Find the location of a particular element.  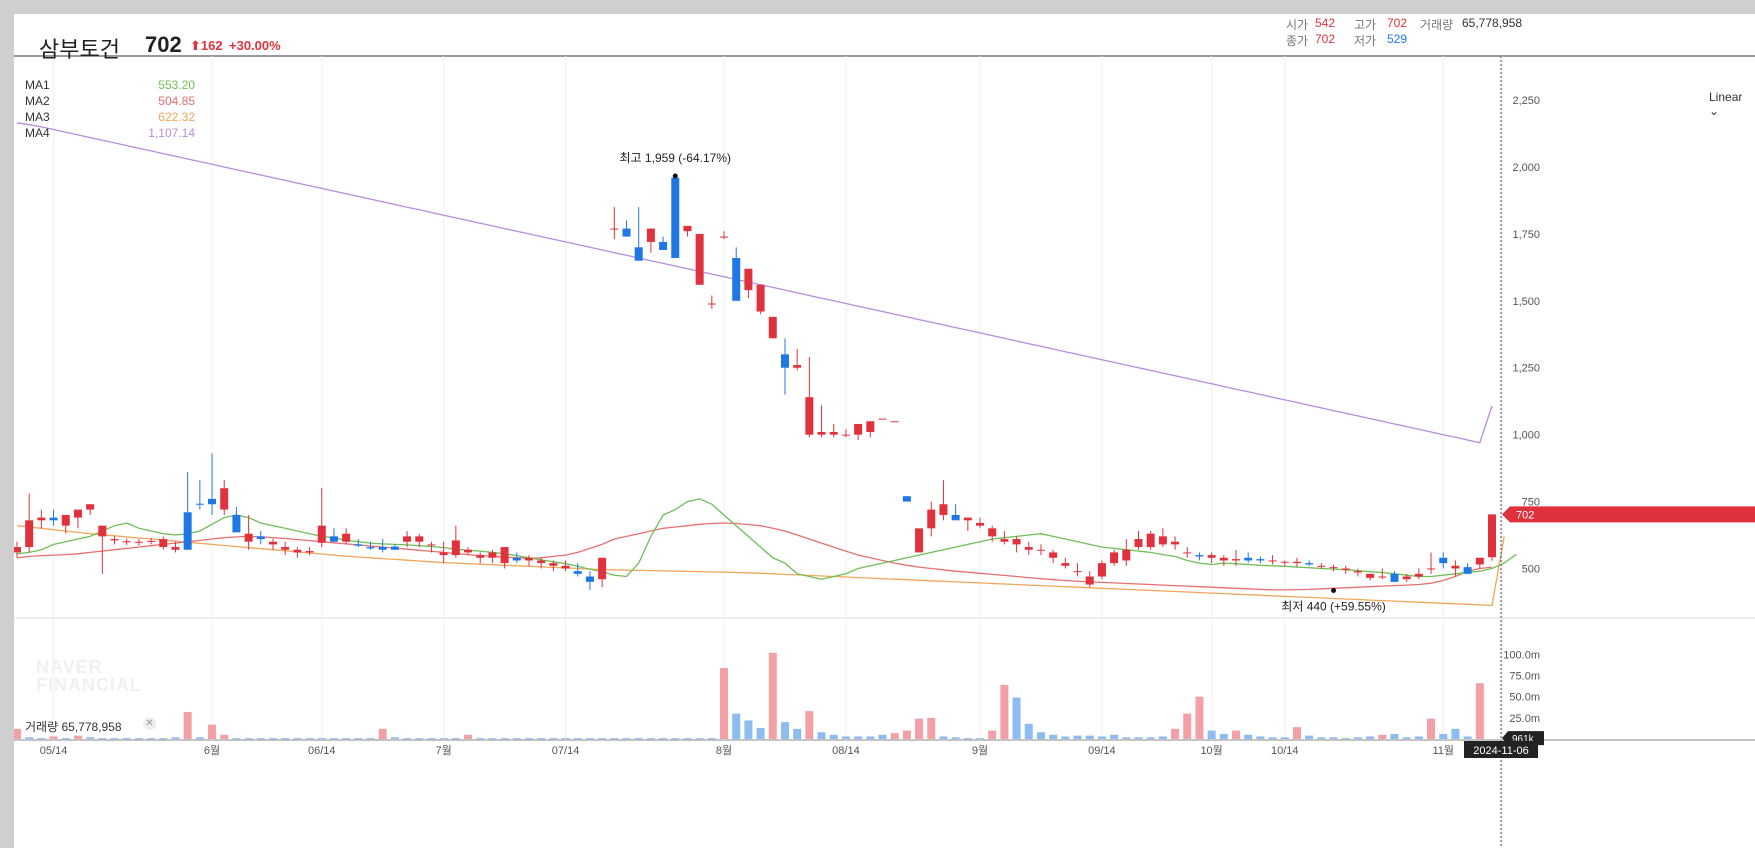

price-tick-label: 750 is located at coordinates (1531, 503).